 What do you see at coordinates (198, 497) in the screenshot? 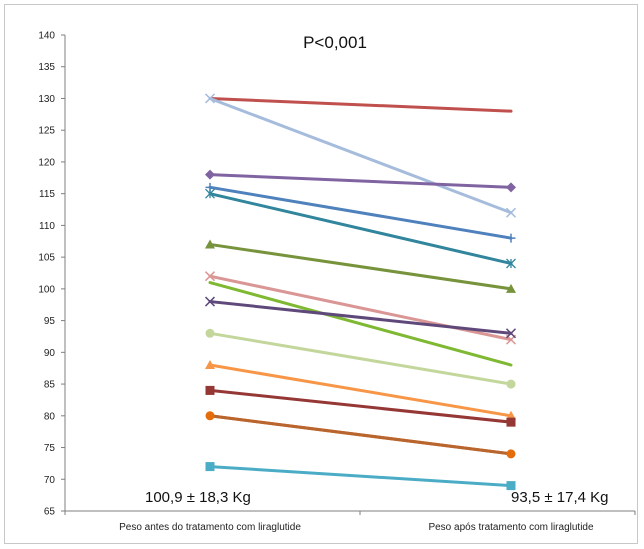
I see `before-stat-label: 100,9 ± 18,3 Kg` at bounding box center [198, 497].